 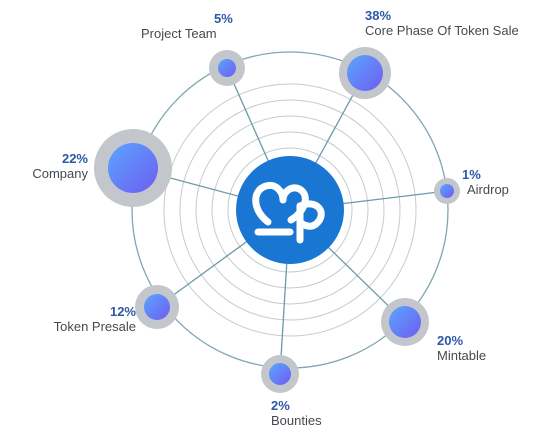 What do you see at coordinates (378, 15) in the screenshot?
I see `percent-core-phase: 38%` at bounding box center [378, 15].